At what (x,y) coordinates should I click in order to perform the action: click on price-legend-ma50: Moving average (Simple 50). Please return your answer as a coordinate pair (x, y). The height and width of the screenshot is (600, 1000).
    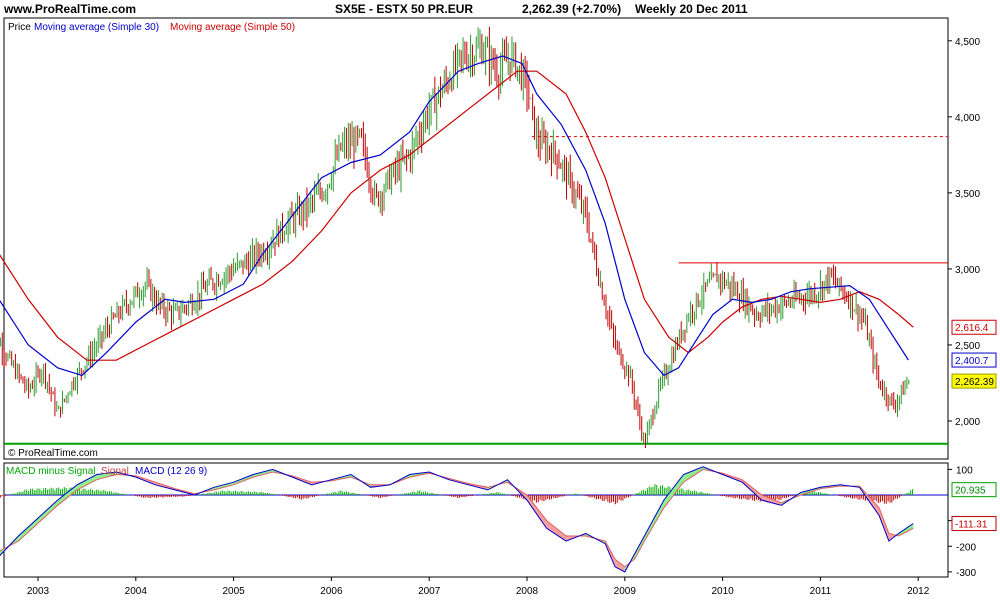
    Looking at the image, I should click on (232, 27).